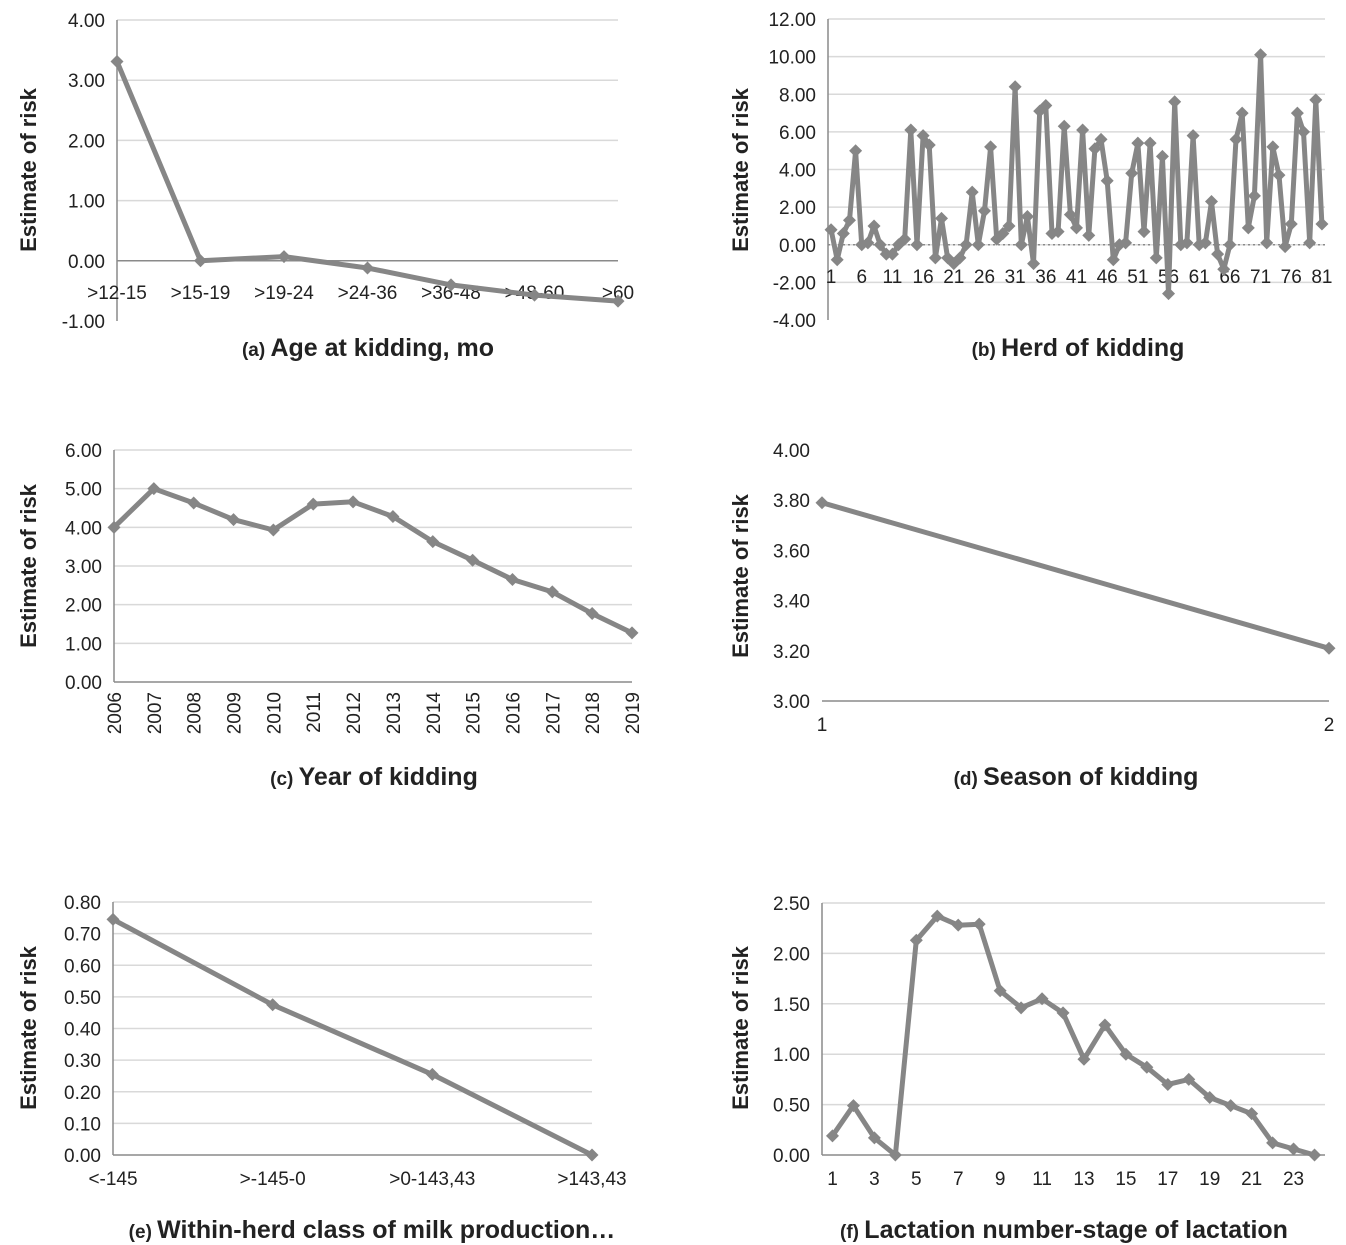 This screenshot has width=1346, height=1245. Describe the element at coordinates (987, 350) in the screenshot. I see `panel-caption-prefix: (b)` at that location.